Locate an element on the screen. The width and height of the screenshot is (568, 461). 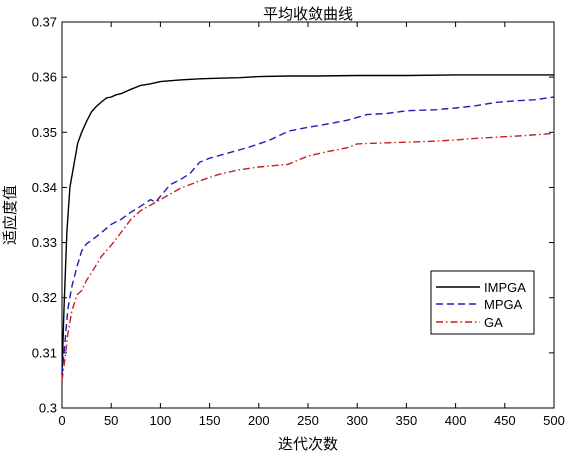
legend-label-mpga: MPGA is located at coordinates (503, 304).